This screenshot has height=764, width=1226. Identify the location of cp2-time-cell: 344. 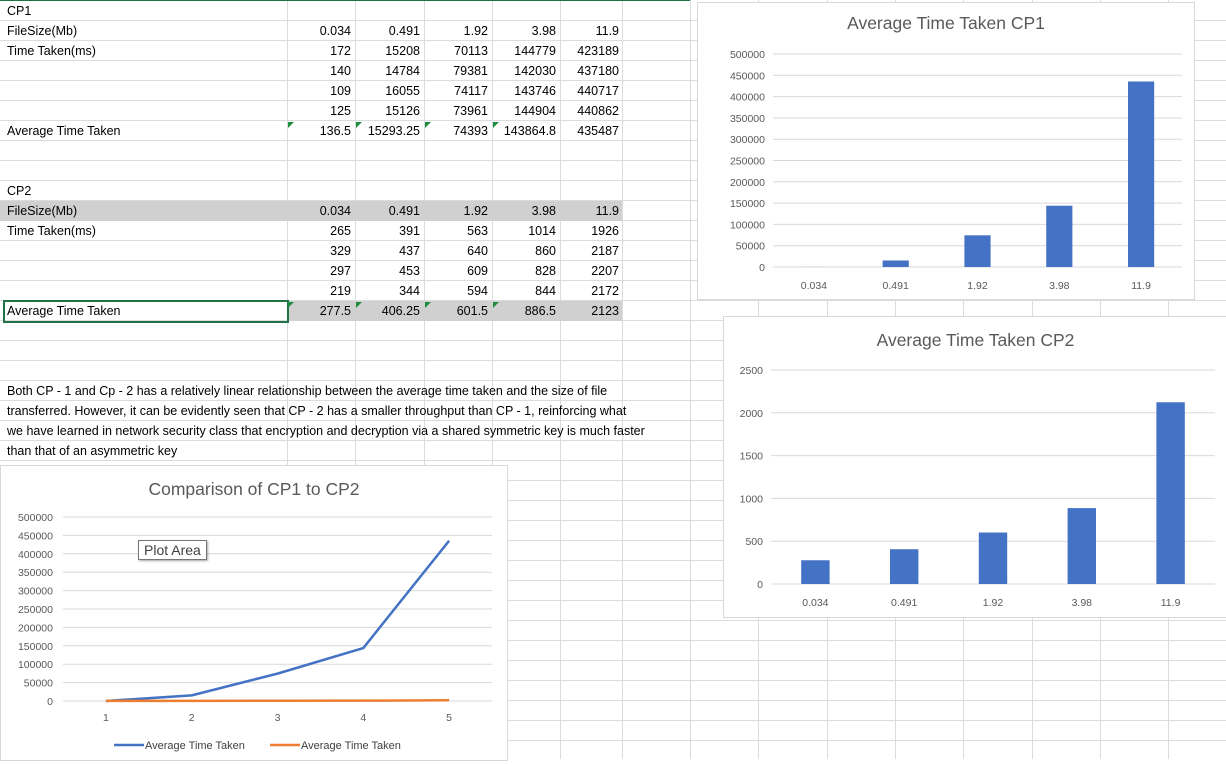
(387, 291).